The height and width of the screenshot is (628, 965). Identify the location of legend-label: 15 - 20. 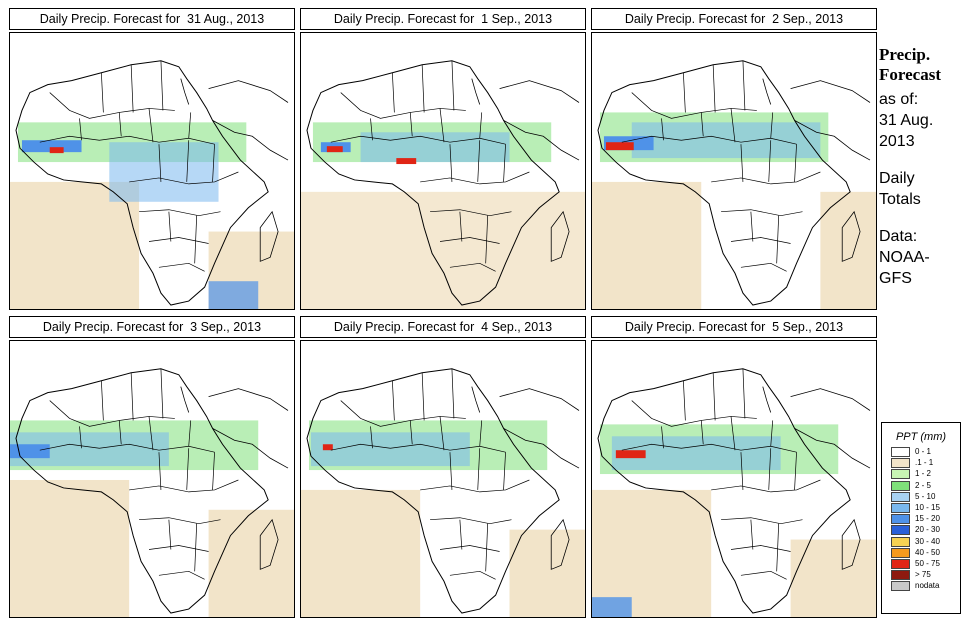
(927, 519).